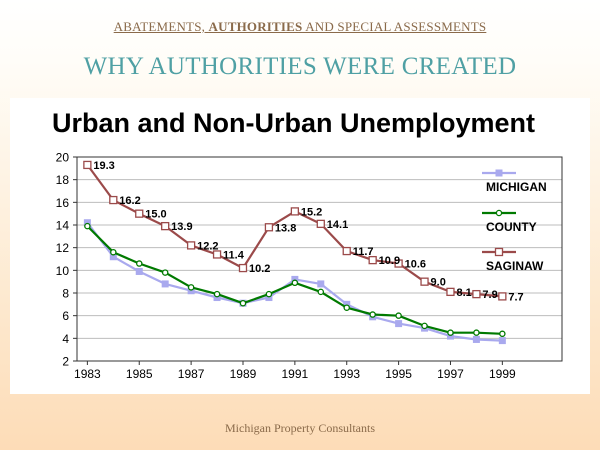  Describe the element at coordinates (515, 266) in the screenshot. I see `legend-label-saginaw: SAGINAW` at that location.